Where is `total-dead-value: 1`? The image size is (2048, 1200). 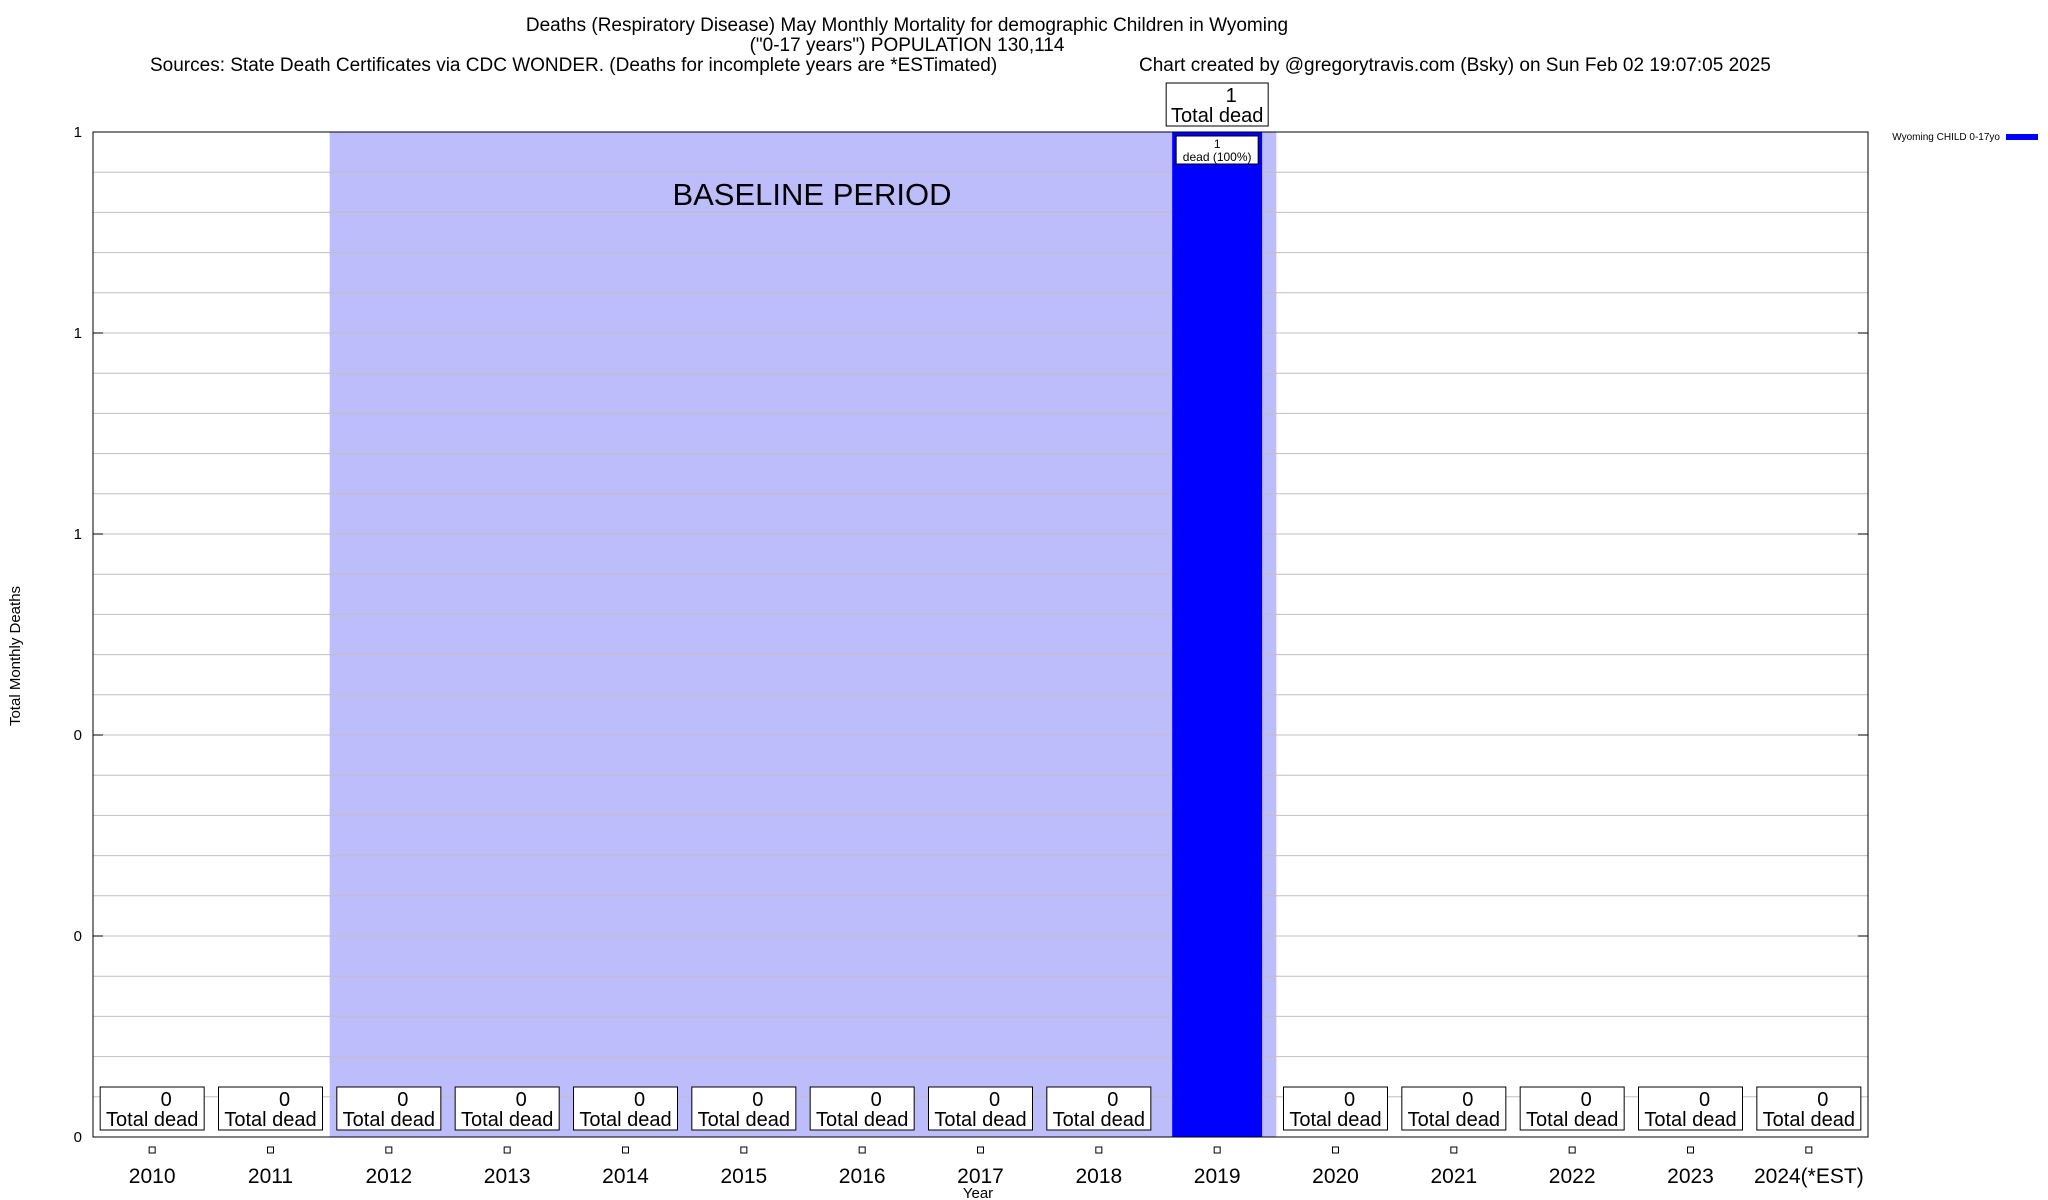
total-dead-value: 1 is located at coordinates (1231, 96).